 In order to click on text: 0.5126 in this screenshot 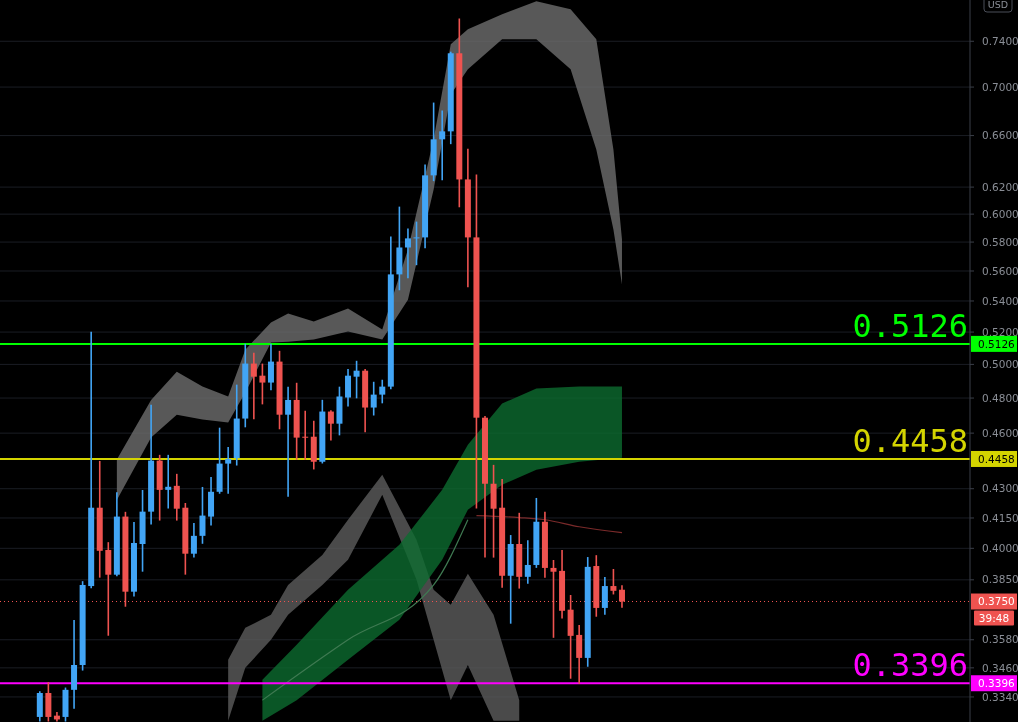, I will do `click(996, 343)`.